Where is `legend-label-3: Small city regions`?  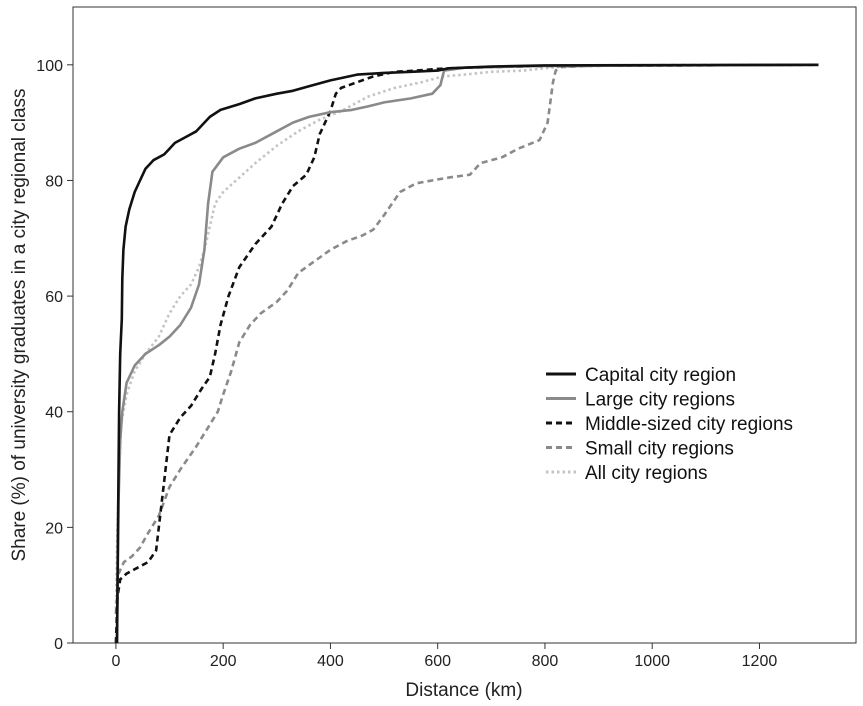
legend-label-3: Small city regions is located at coordinates (659, 449).